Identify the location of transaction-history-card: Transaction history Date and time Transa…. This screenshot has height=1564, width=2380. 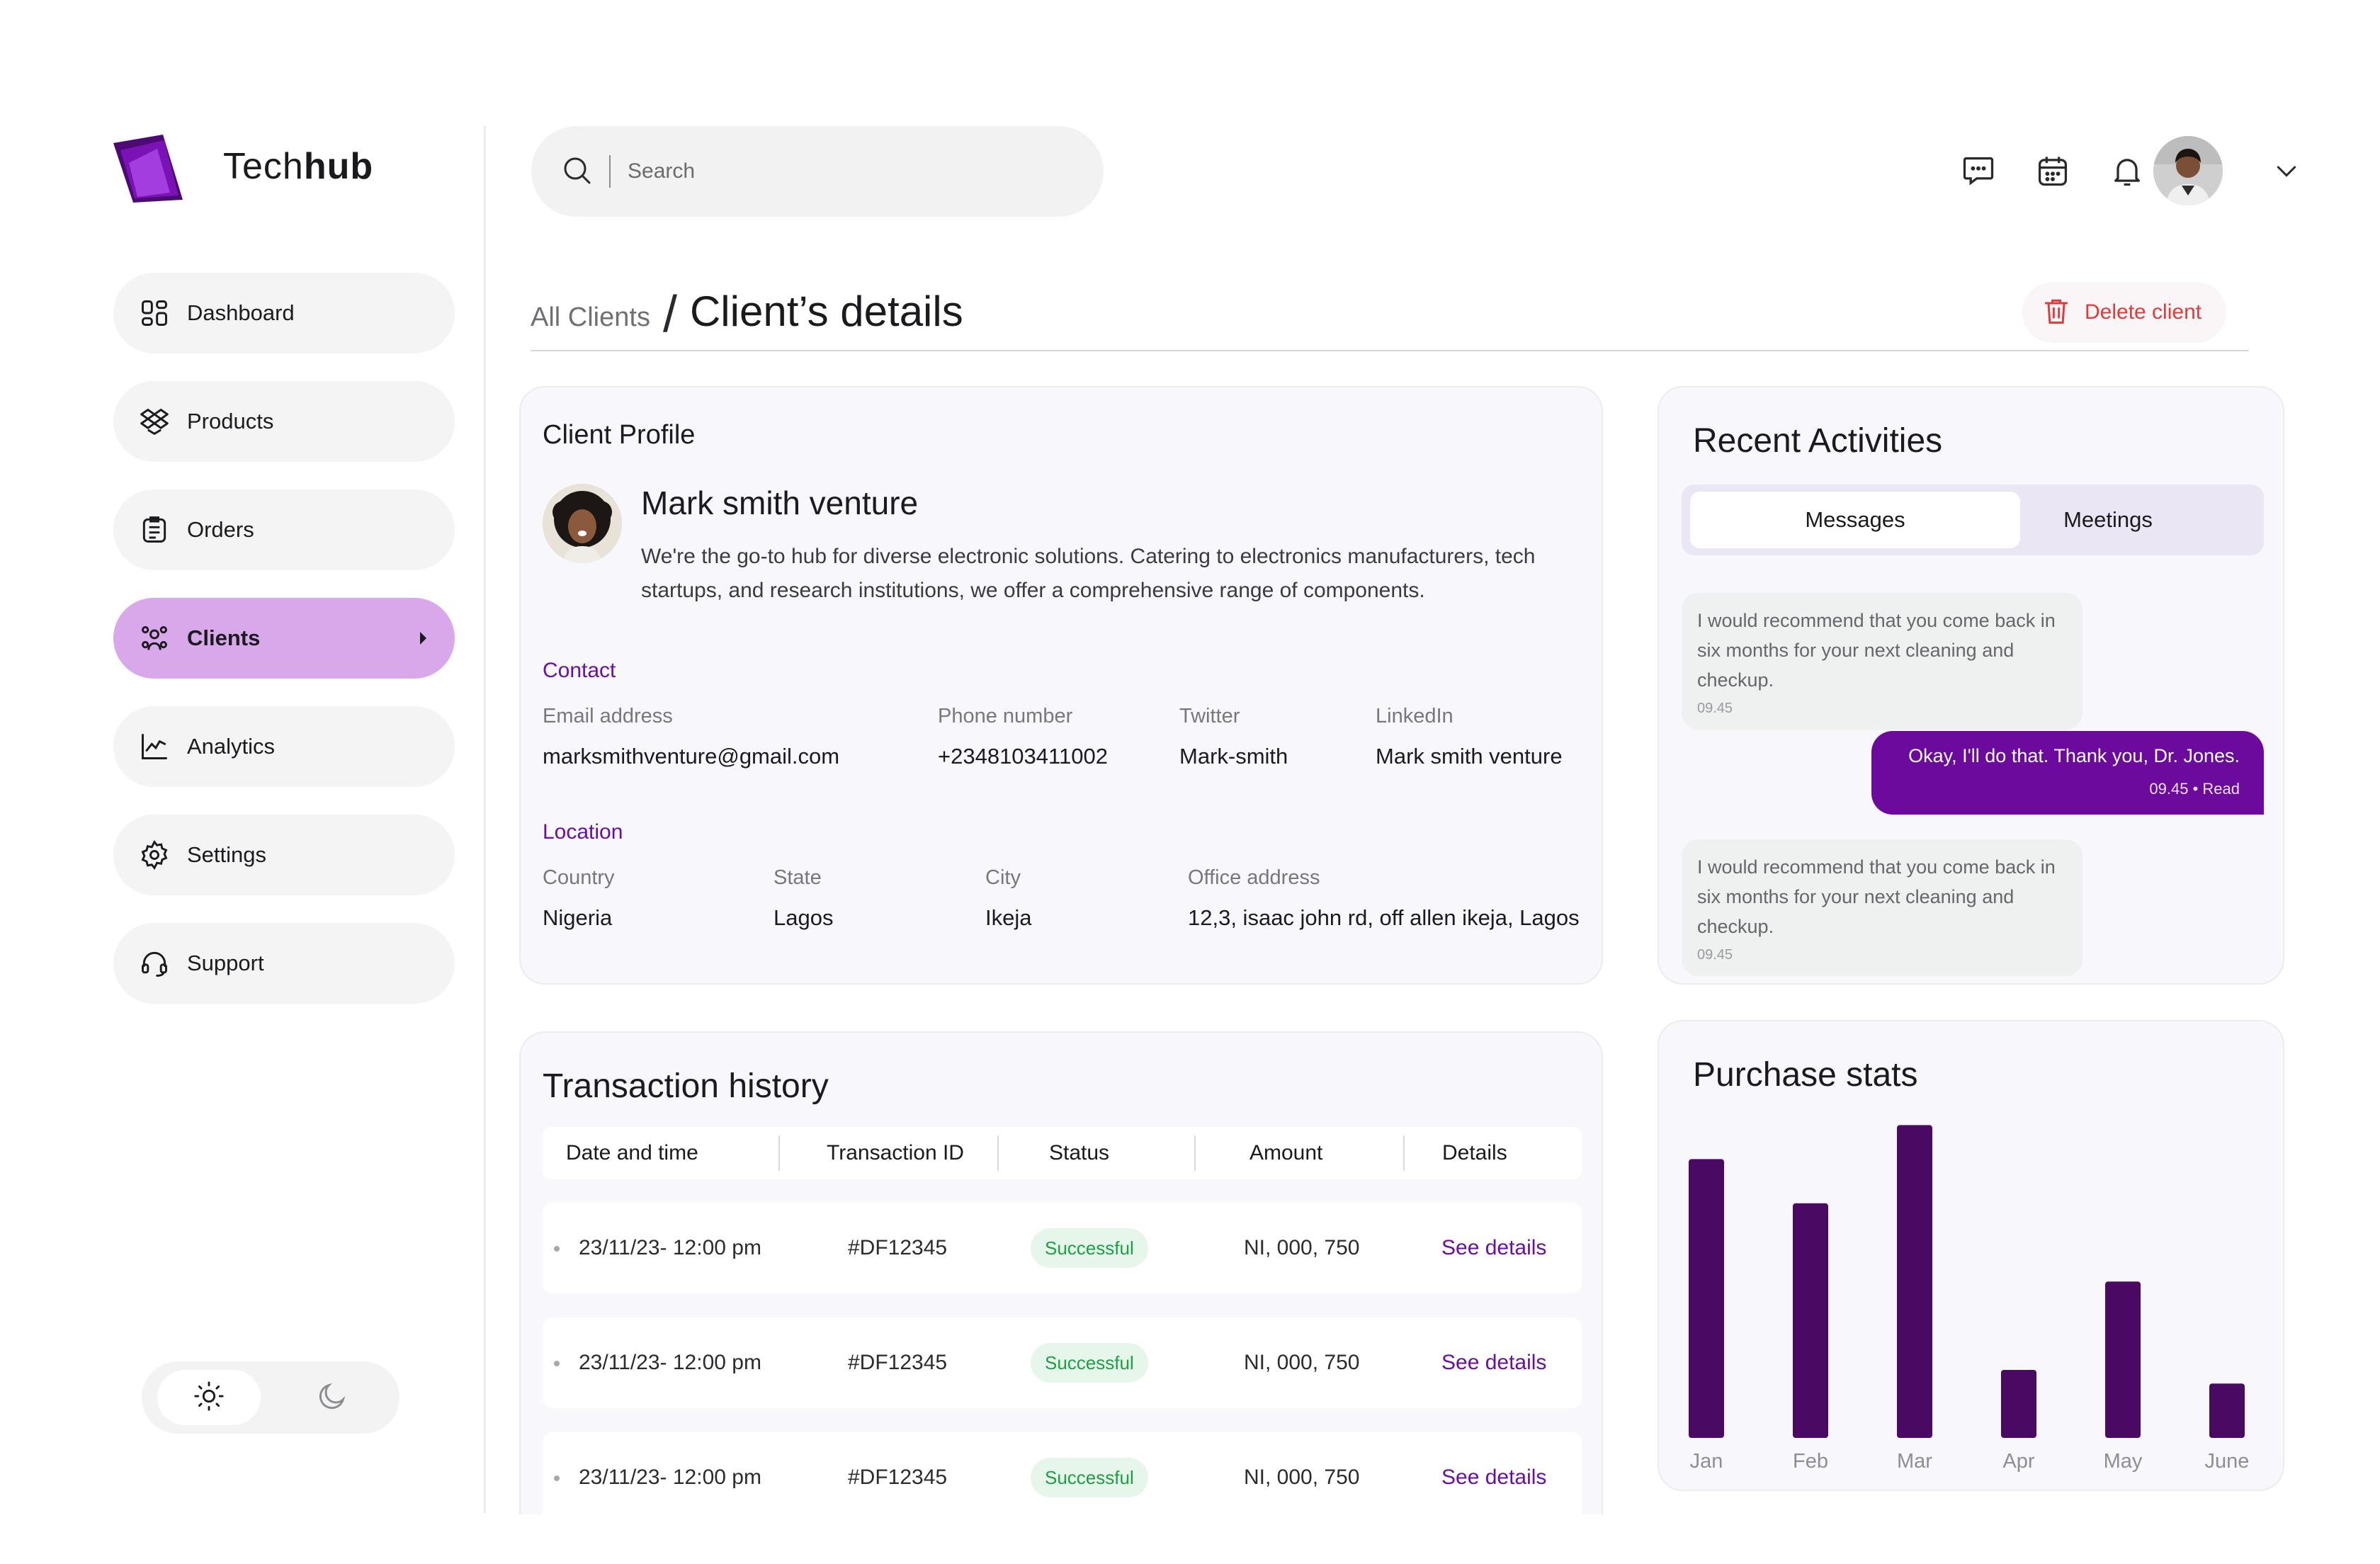
(1061, 1272).